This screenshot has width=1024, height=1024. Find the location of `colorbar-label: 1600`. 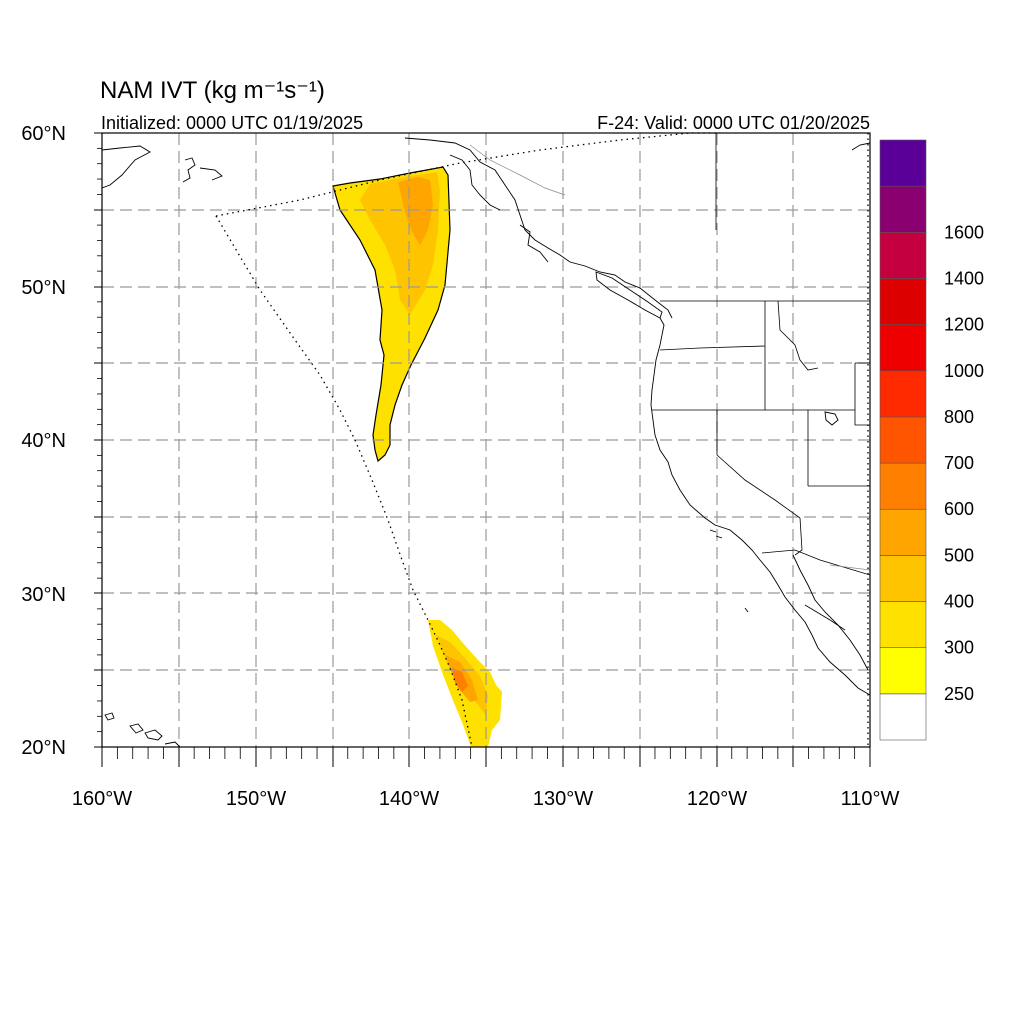

colorbar-label: 1600 is located at coordinates (964, 232).